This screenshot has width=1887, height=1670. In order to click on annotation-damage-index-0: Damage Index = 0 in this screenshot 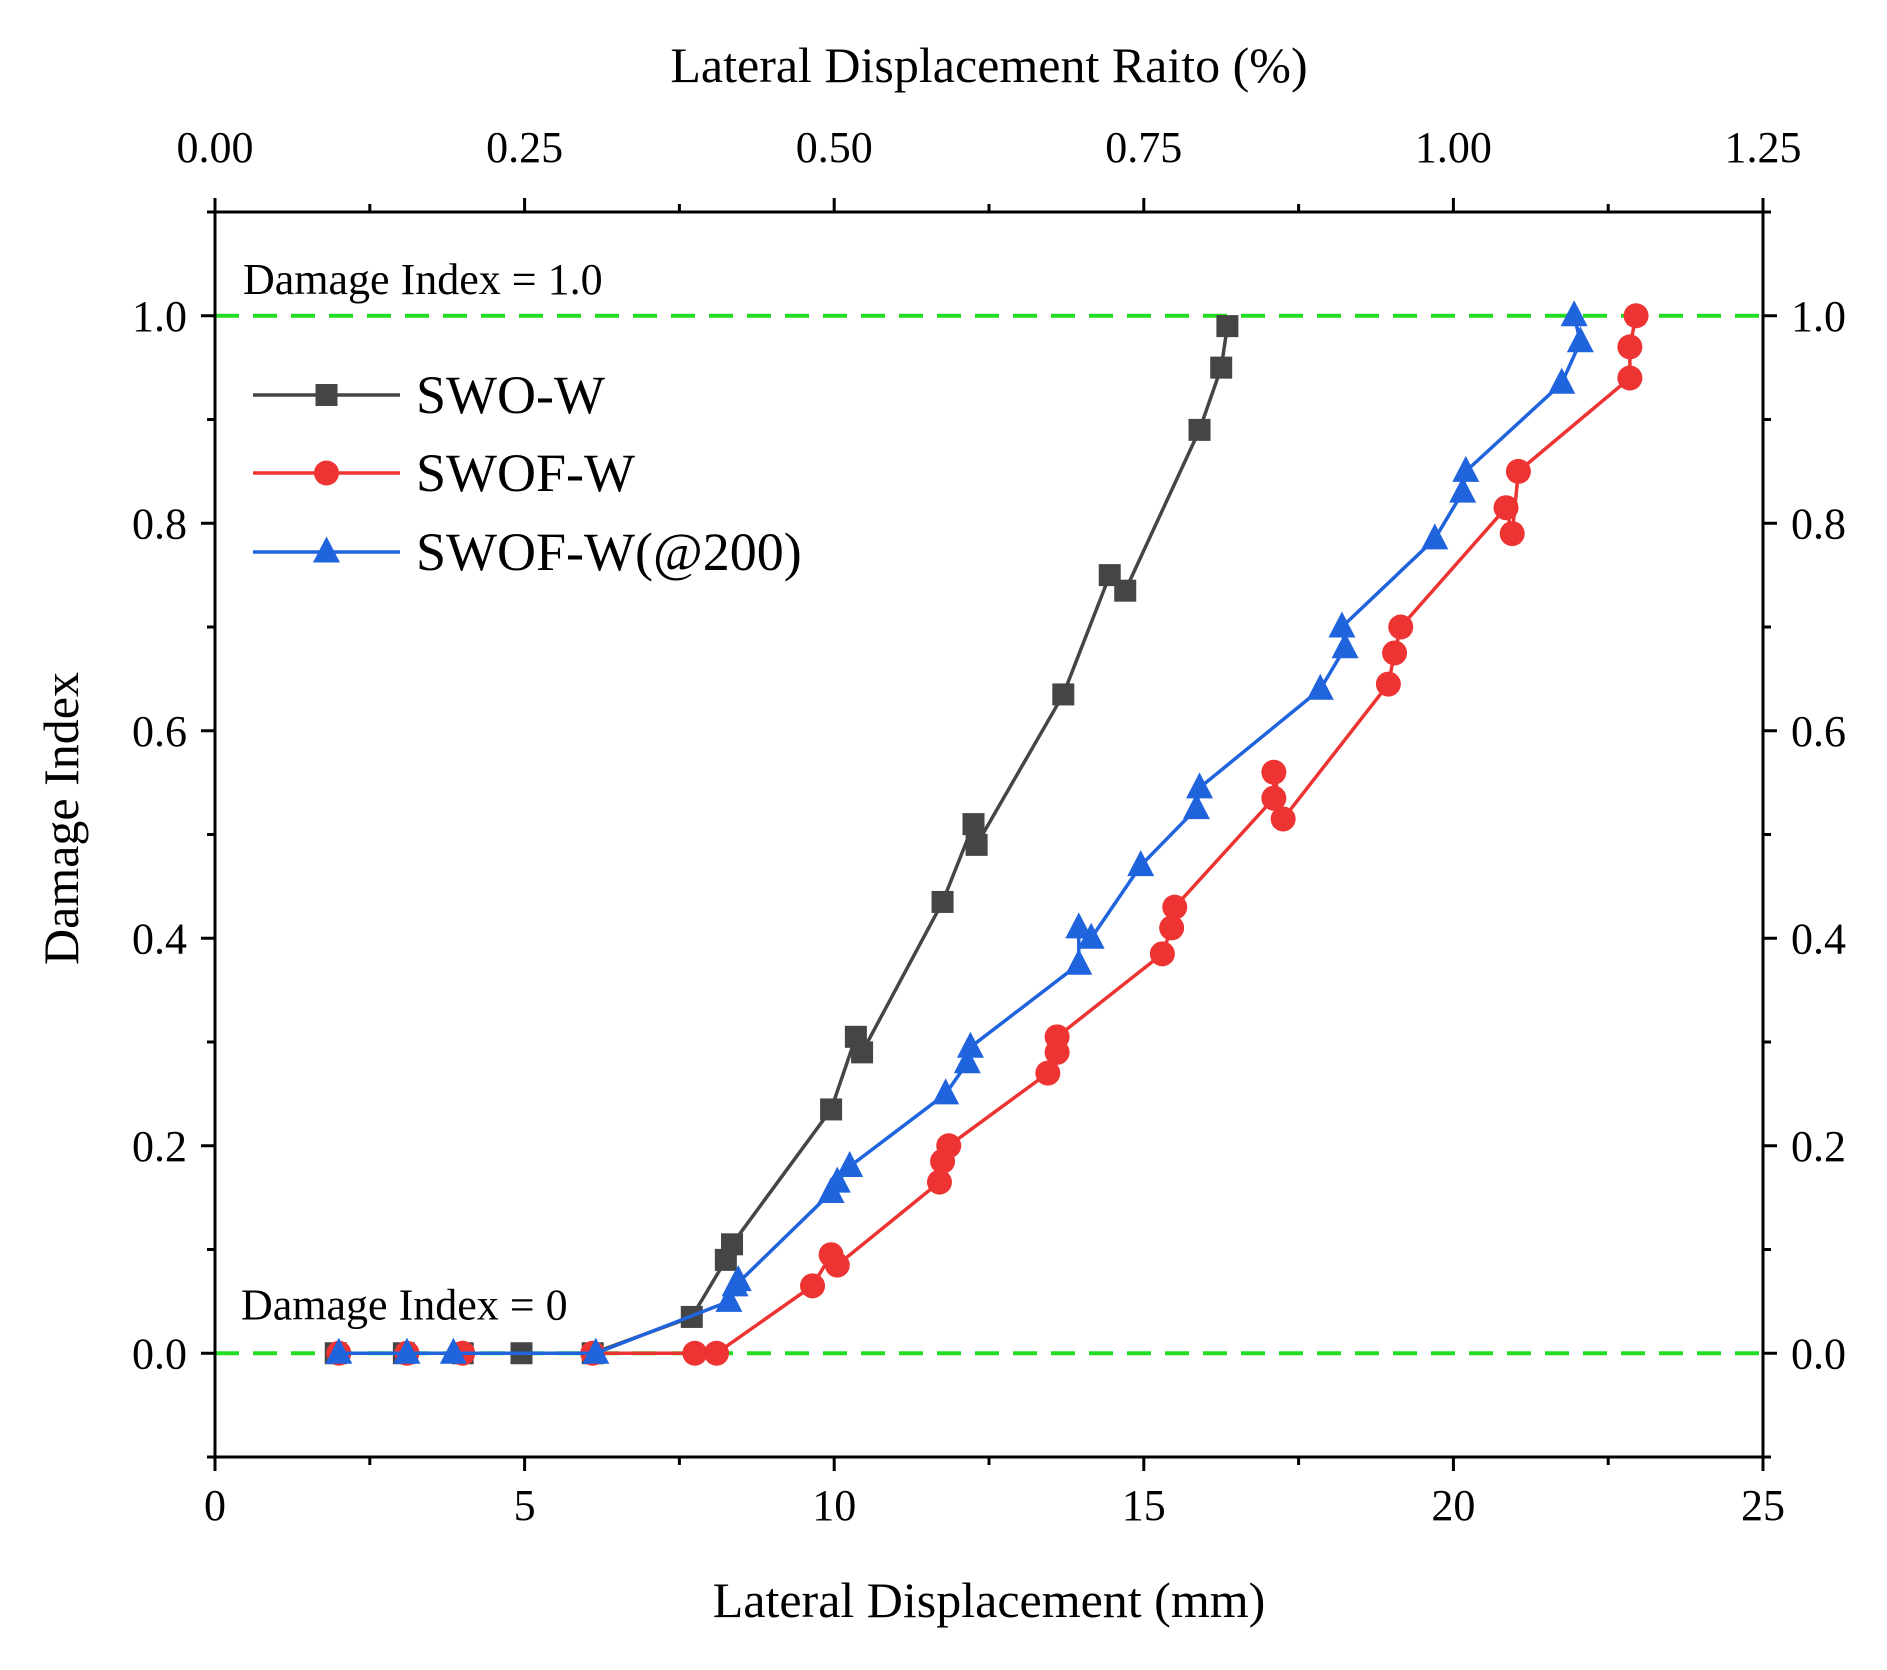, I will do `click(404, 1304)`.